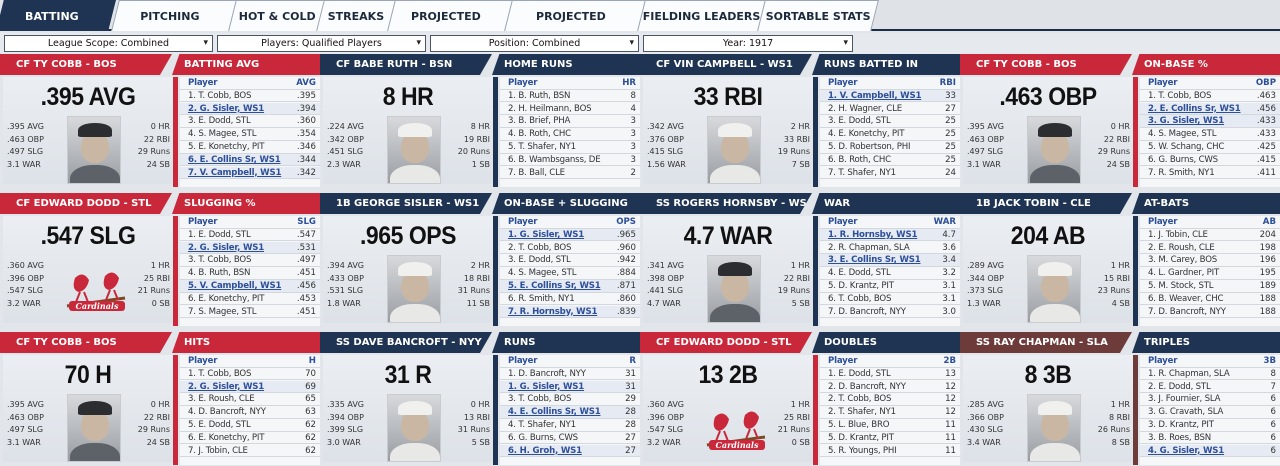 This screenshot has width=1280, height=466. Describe the element at coordinates (234, 159) in the screenshot. I see `leader-name: 6. E. Collins Sr, WS1` at that location.